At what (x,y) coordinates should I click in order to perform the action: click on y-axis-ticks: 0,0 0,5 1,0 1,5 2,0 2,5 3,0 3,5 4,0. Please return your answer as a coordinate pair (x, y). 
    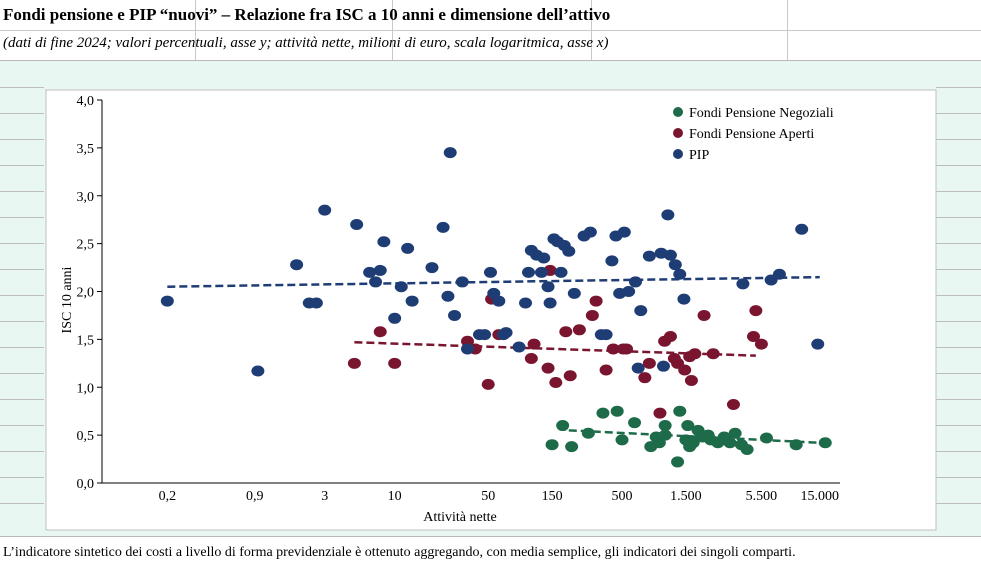
    Looking at the image, I should click on (89, 293).